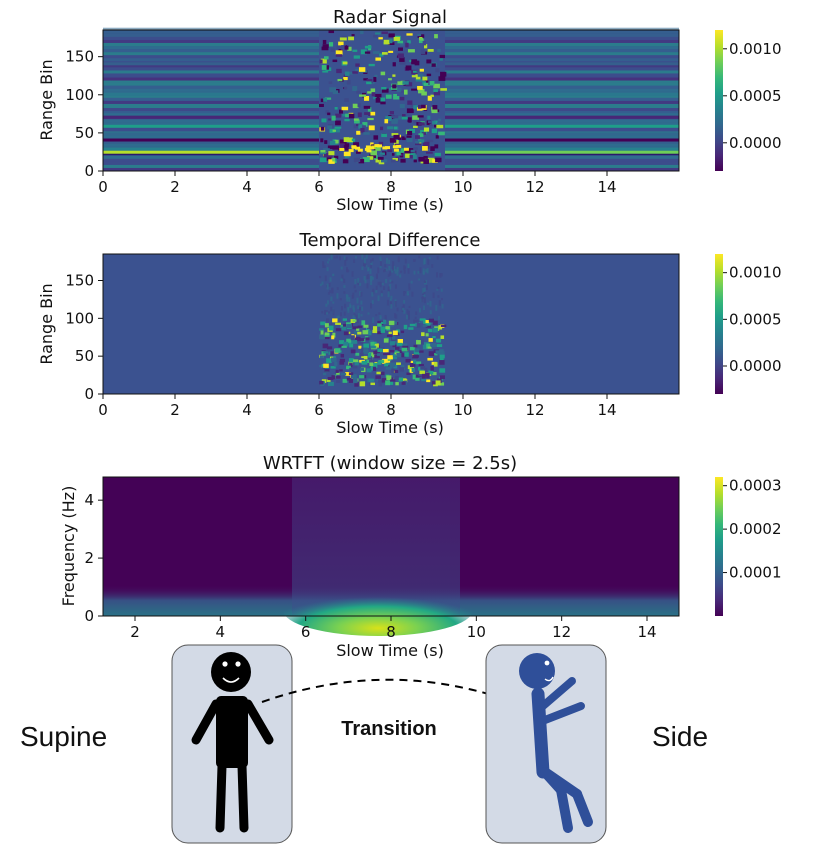 The image size is (830, 866). Describe the element at coordinates (378, 610) in the screenshot. I see `energy-peak` at that location.